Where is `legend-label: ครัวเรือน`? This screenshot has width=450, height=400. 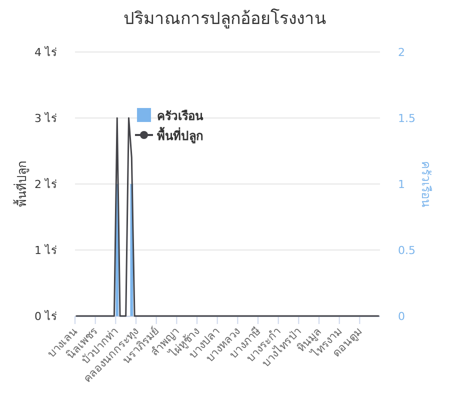 legend-label: ครัวเรือน is located at coordinates (180, 116).